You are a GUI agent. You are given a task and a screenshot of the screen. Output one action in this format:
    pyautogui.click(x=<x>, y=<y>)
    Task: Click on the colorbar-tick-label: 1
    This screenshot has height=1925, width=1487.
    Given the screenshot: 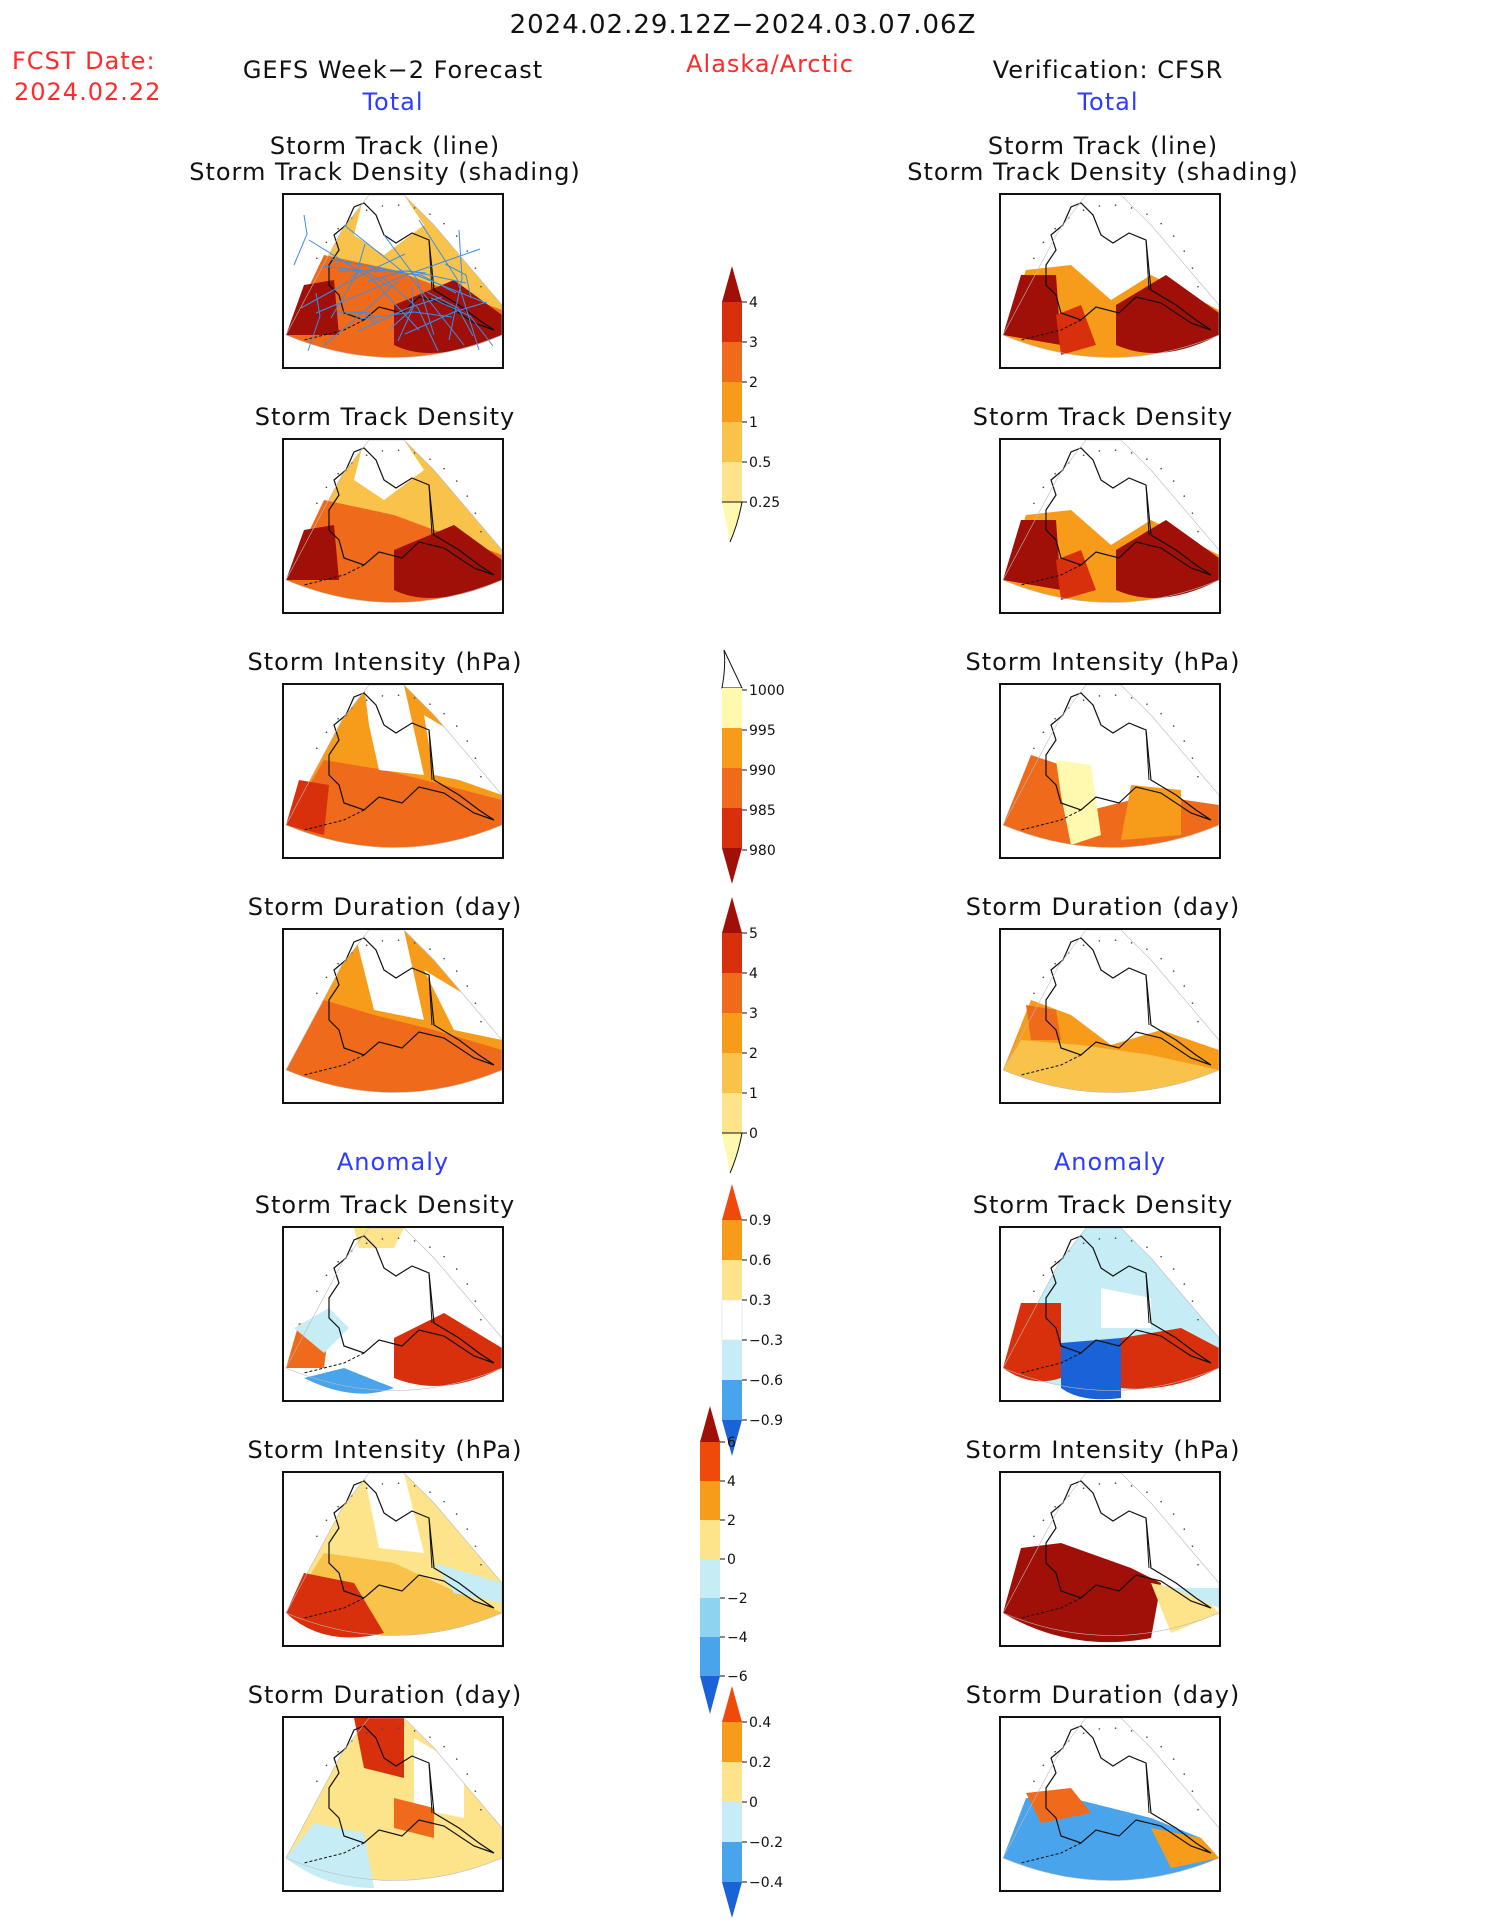 What is the action you would take?
    pyautogui.click(x=753, y=1094)
    